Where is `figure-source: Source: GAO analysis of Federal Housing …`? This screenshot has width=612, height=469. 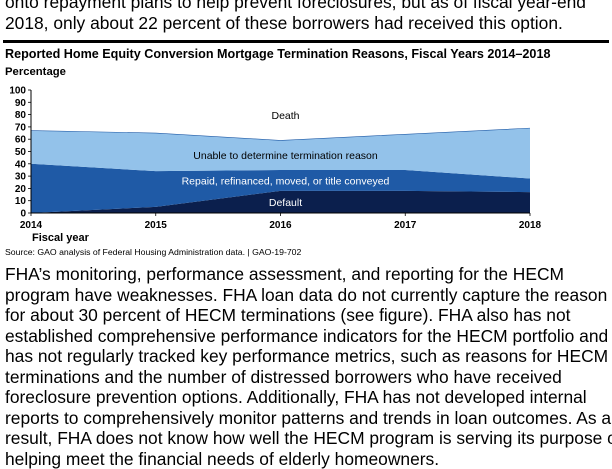 figure-source: Source: GAO analysis of Federal Housing … is located at coordinates (153, 252).